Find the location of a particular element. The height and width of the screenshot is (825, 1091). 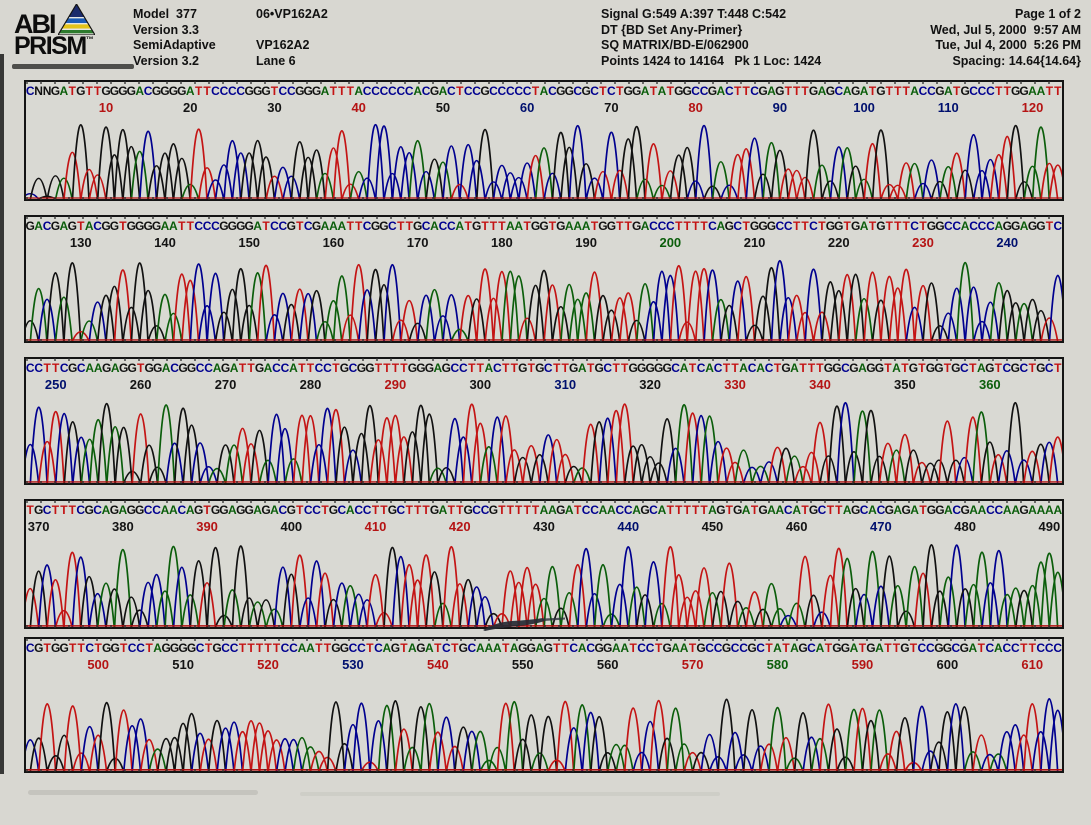

position-label: 450 is located at coordinates (712, 526).